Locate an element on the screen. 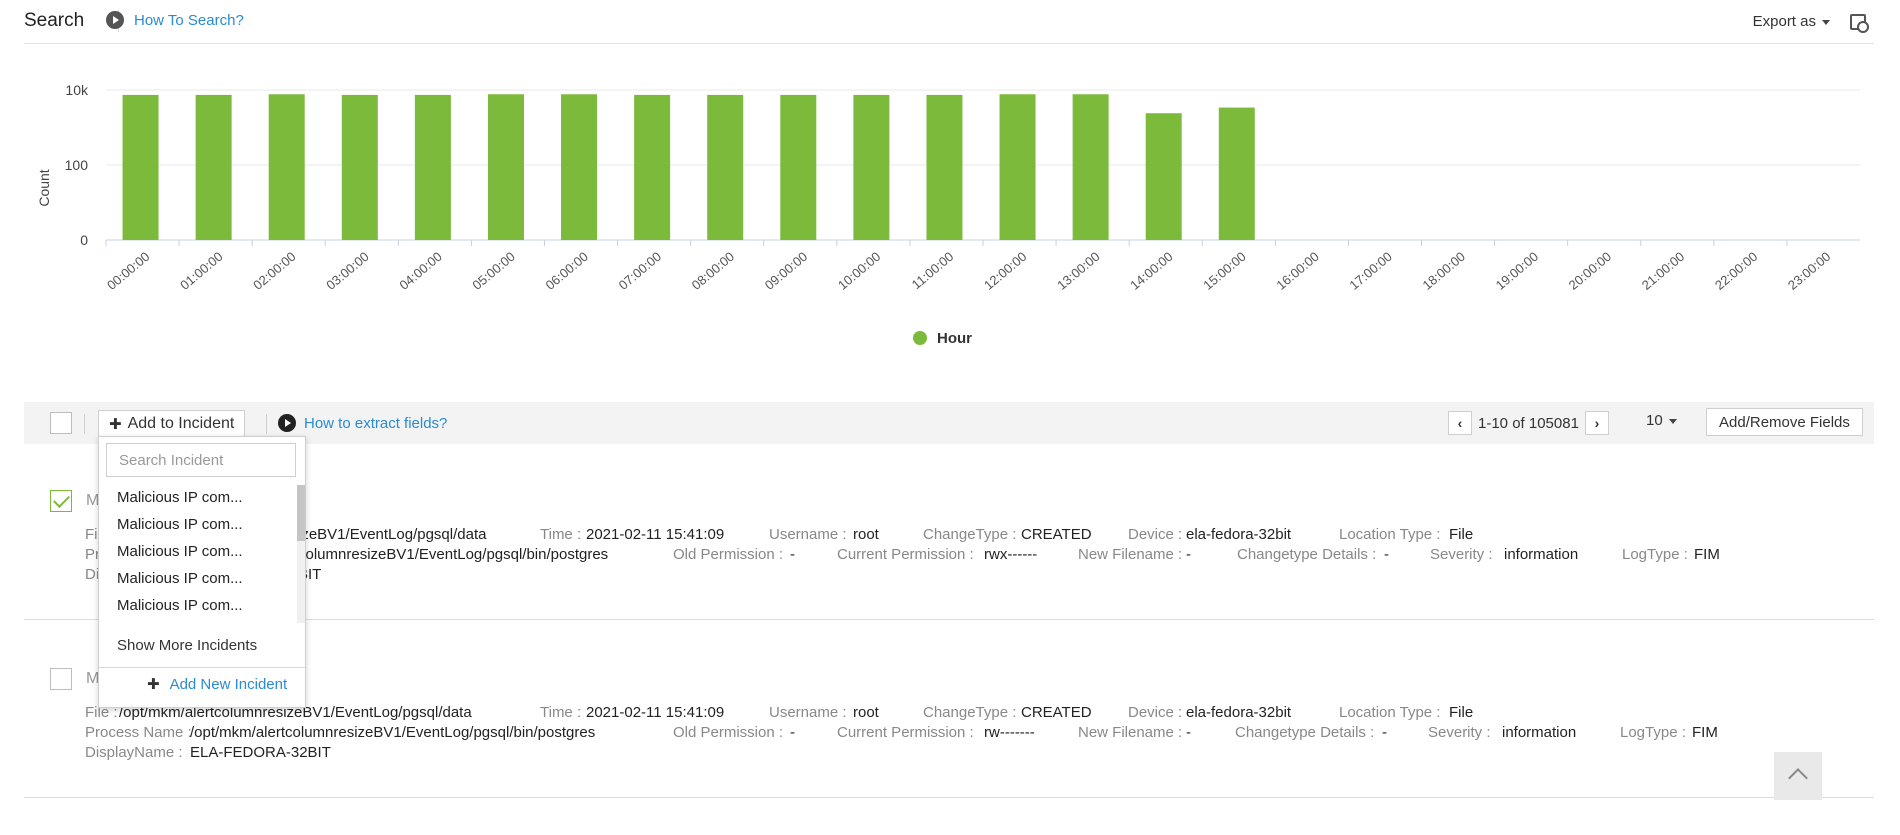  export-dropdown: Export as is located at coordinates (1791, 21).